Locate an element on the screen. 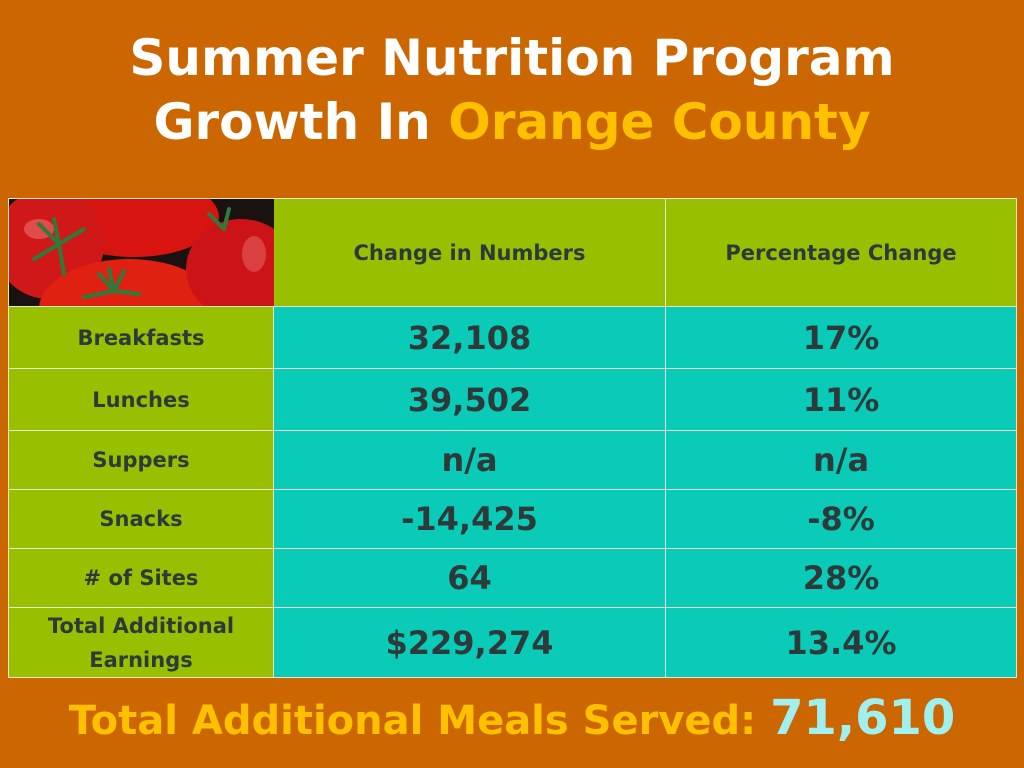 This screenshot has height=768, width=1024. total-meals-label: Total Additional Meals Served: is located at coordinates (419, 721).